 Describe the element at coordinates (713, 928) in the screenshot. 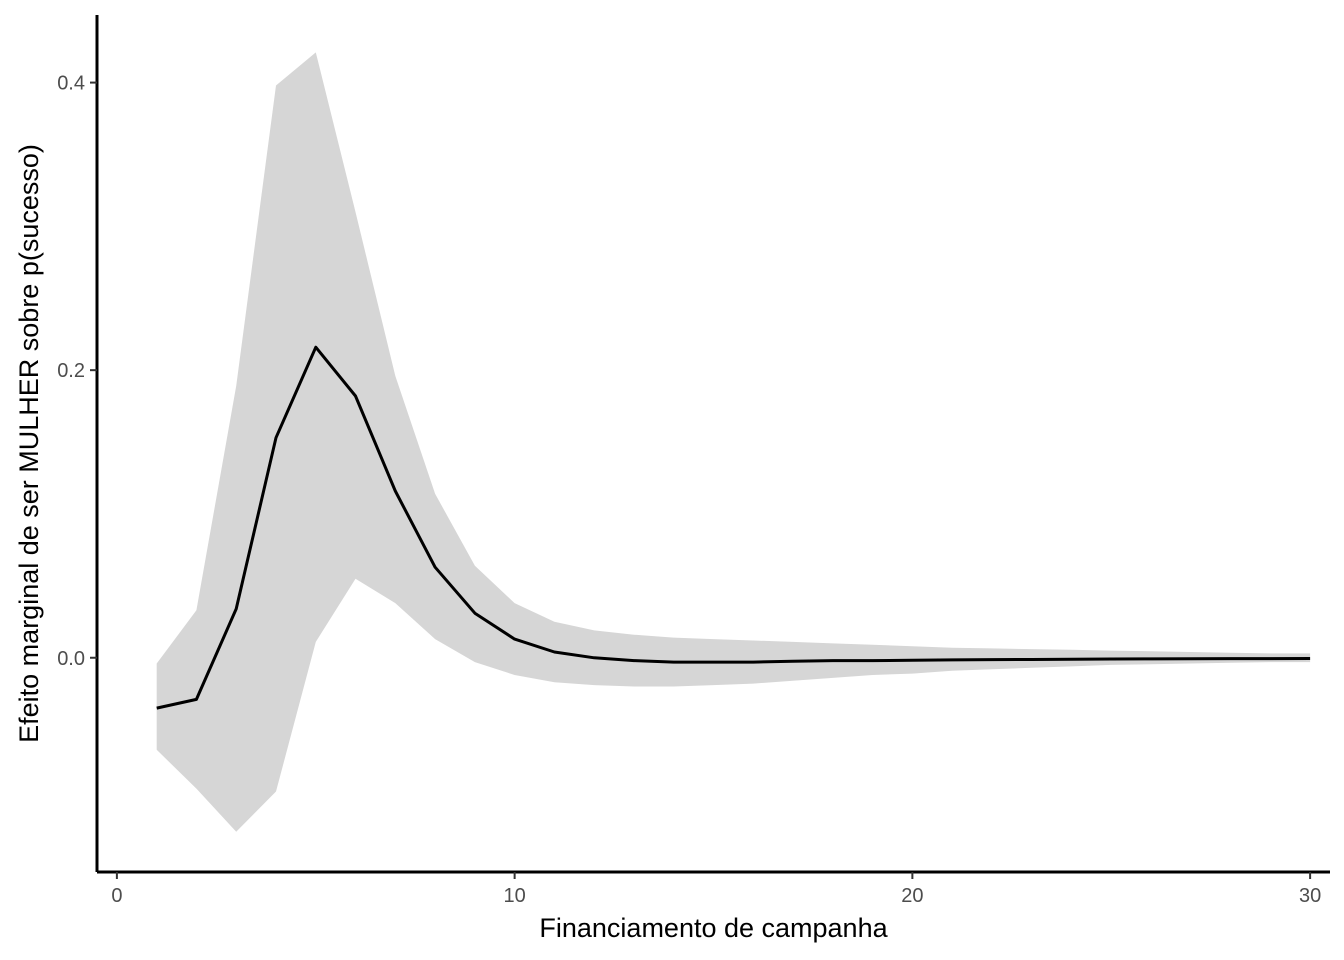

I see `x-axis-title: Financiamento de campanha` at that location.